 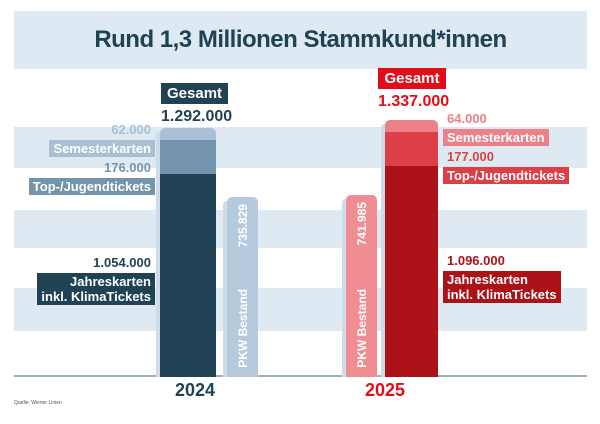 What do you see at coordinates (476, 260) in the screenshot?
I see `jahreskarten-value-2025: 1.096.000` at bounding box center [476, 260].